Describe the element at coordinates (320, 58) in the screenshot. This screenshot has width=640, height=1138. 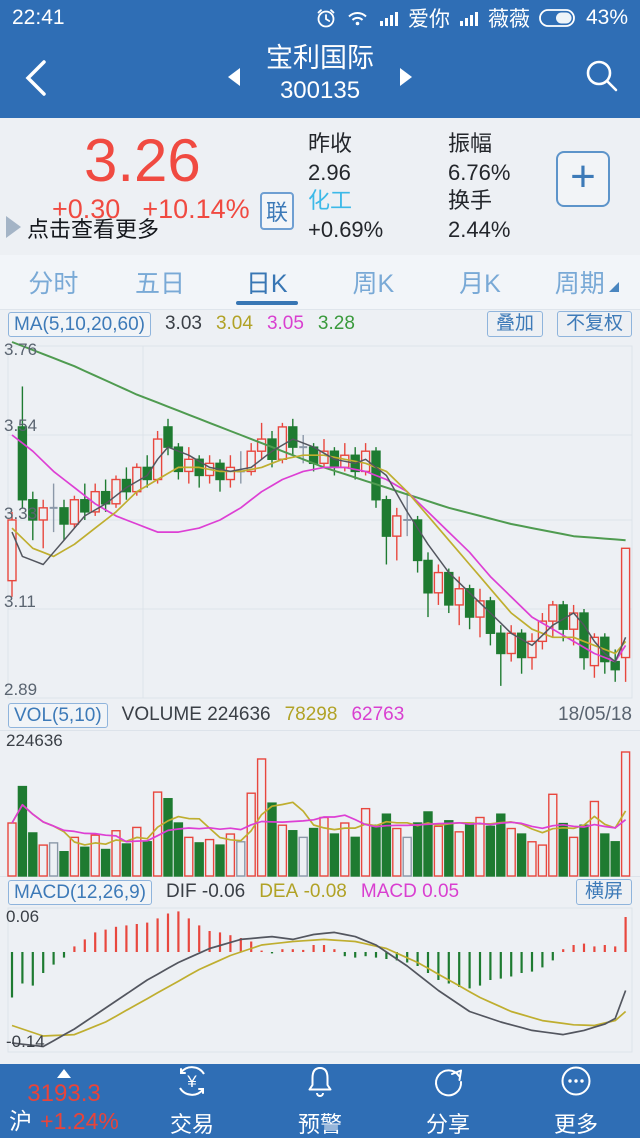
I see `stock-name: 宝利国际` at that location.